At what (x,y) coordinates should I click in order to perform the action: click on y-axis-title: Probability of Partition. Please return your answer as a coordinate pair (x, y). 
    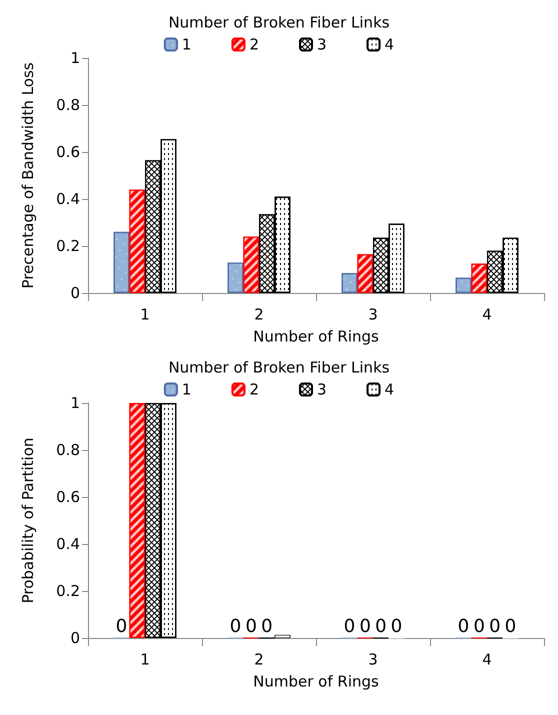
    Looking at the image, I should click on (28, 521).